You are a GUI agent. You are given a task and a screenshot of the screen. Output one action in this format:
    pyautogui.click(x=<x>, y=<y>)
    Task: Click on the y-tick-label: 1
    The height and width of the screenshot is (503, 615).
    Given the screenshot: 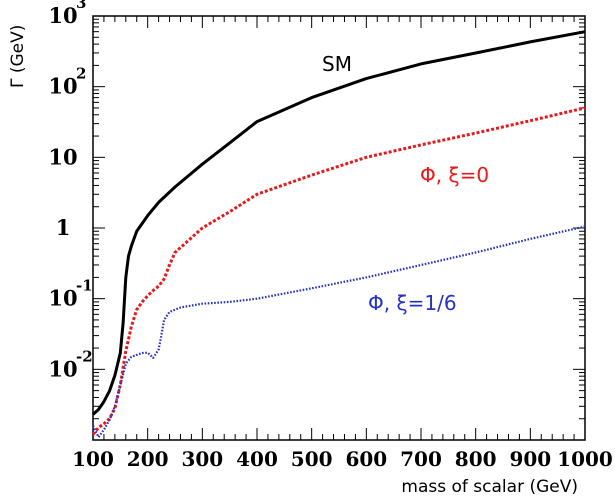 What is the action you would take?
    pyautogui.click(x=63, y=227)
    